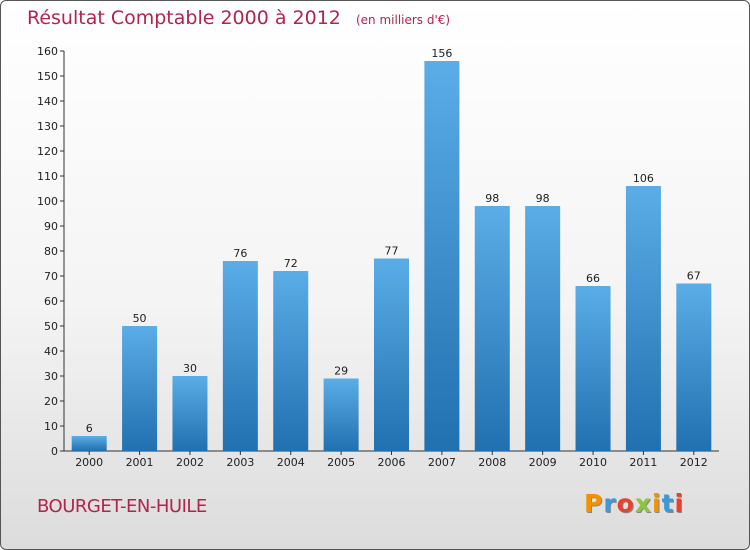 This screenshot has width=750, height=550. I want to click on y-tick-label: 0, so click(54, 451).